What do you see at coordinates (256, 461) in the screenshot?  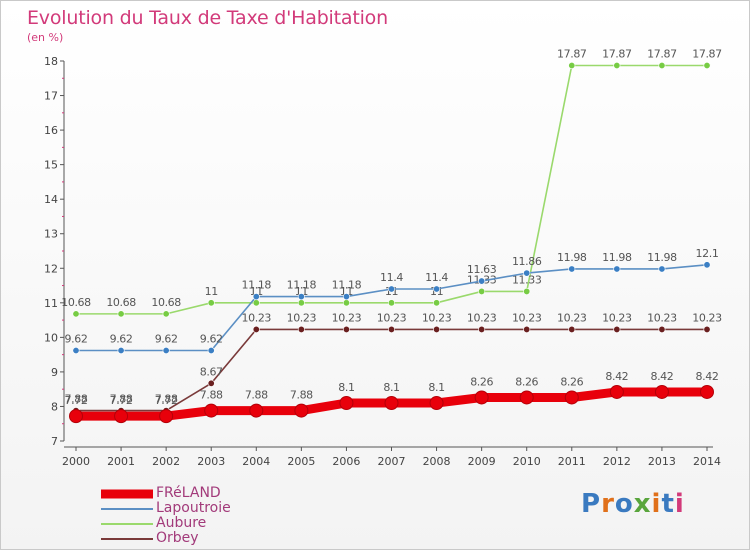 I see `x-tick-label: 2004` at bounding box center [256, 461].